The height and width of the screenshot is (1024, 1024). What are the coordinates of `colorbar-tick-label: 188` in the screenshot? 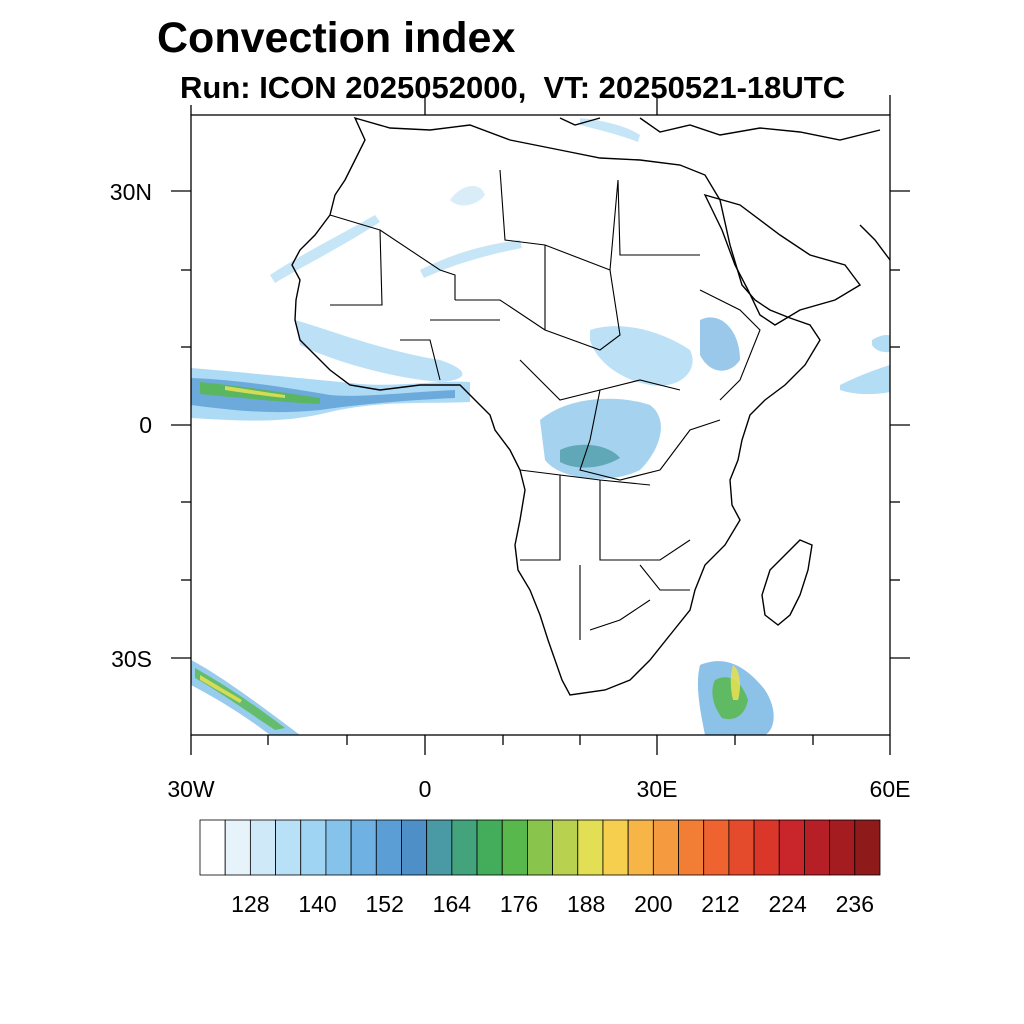 It's located at (586, 904).